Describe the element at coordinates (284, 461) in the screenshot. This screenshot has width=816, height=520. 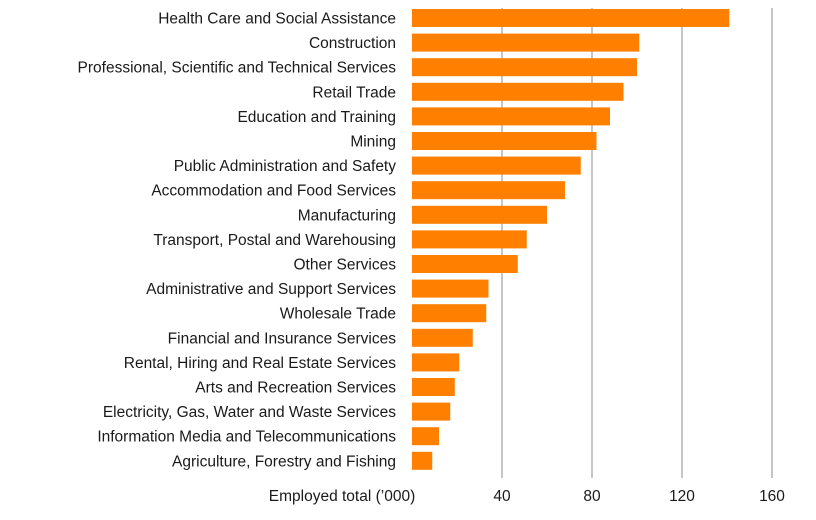
I see `category-label: Agriculture, Forestry and Fishing` at that location.